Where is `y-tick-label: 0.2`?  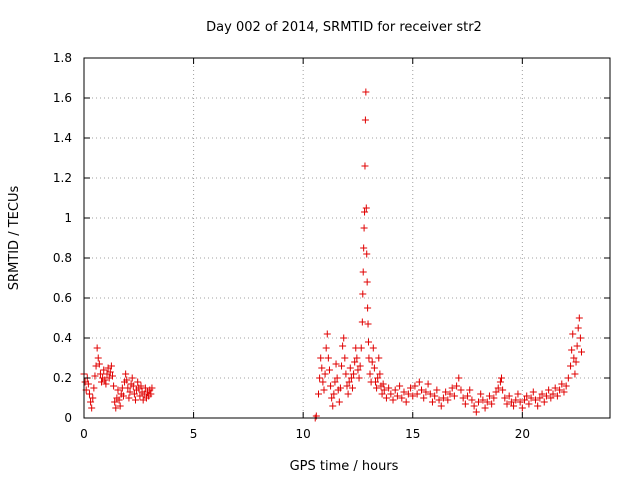 y-tick-label: 0.2 is located at coordinates (62, 378).